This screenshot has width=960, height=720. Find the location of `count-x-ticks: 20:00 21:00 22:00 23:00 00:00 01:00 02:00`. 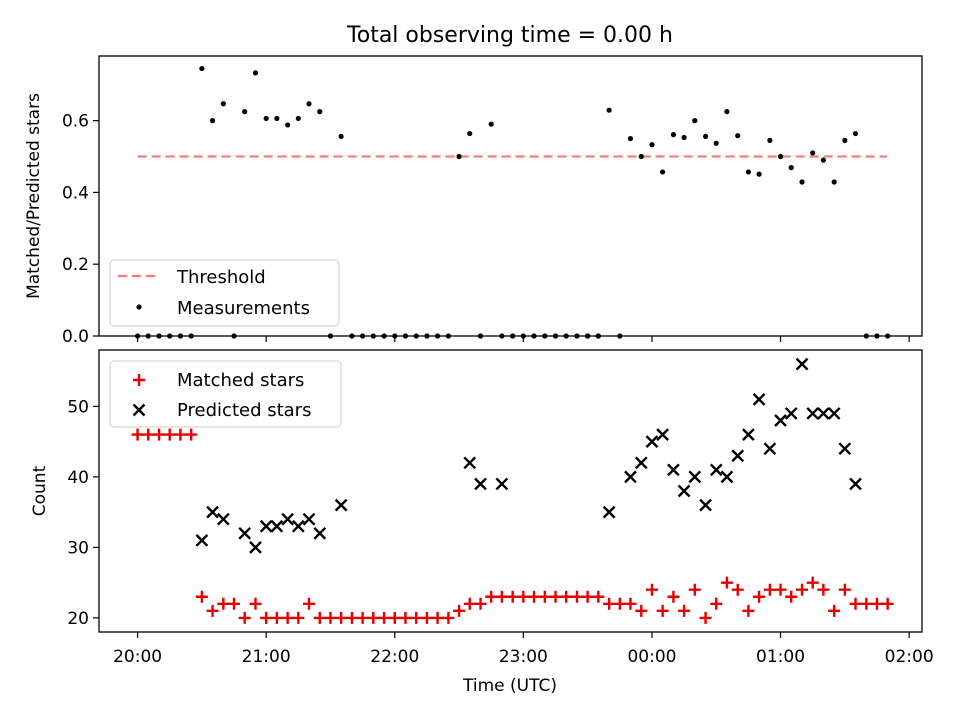

count-x-ticks: 20:00 21:00 22:00 23:00 00:00 01:00 02:00 is located at coordinates (523, 649).